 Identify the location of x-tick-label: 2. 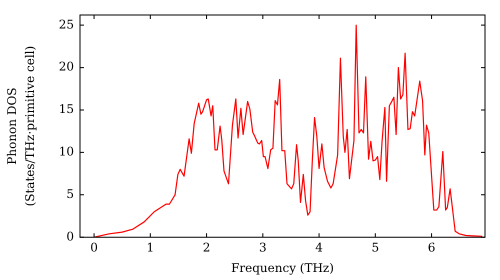
(206, 247).